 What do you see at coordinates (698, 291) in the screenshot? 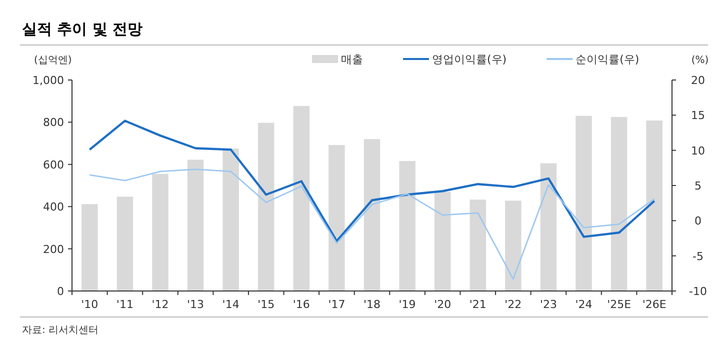
I see `y2-tick-label: -10` at bounding box center [698, 291].